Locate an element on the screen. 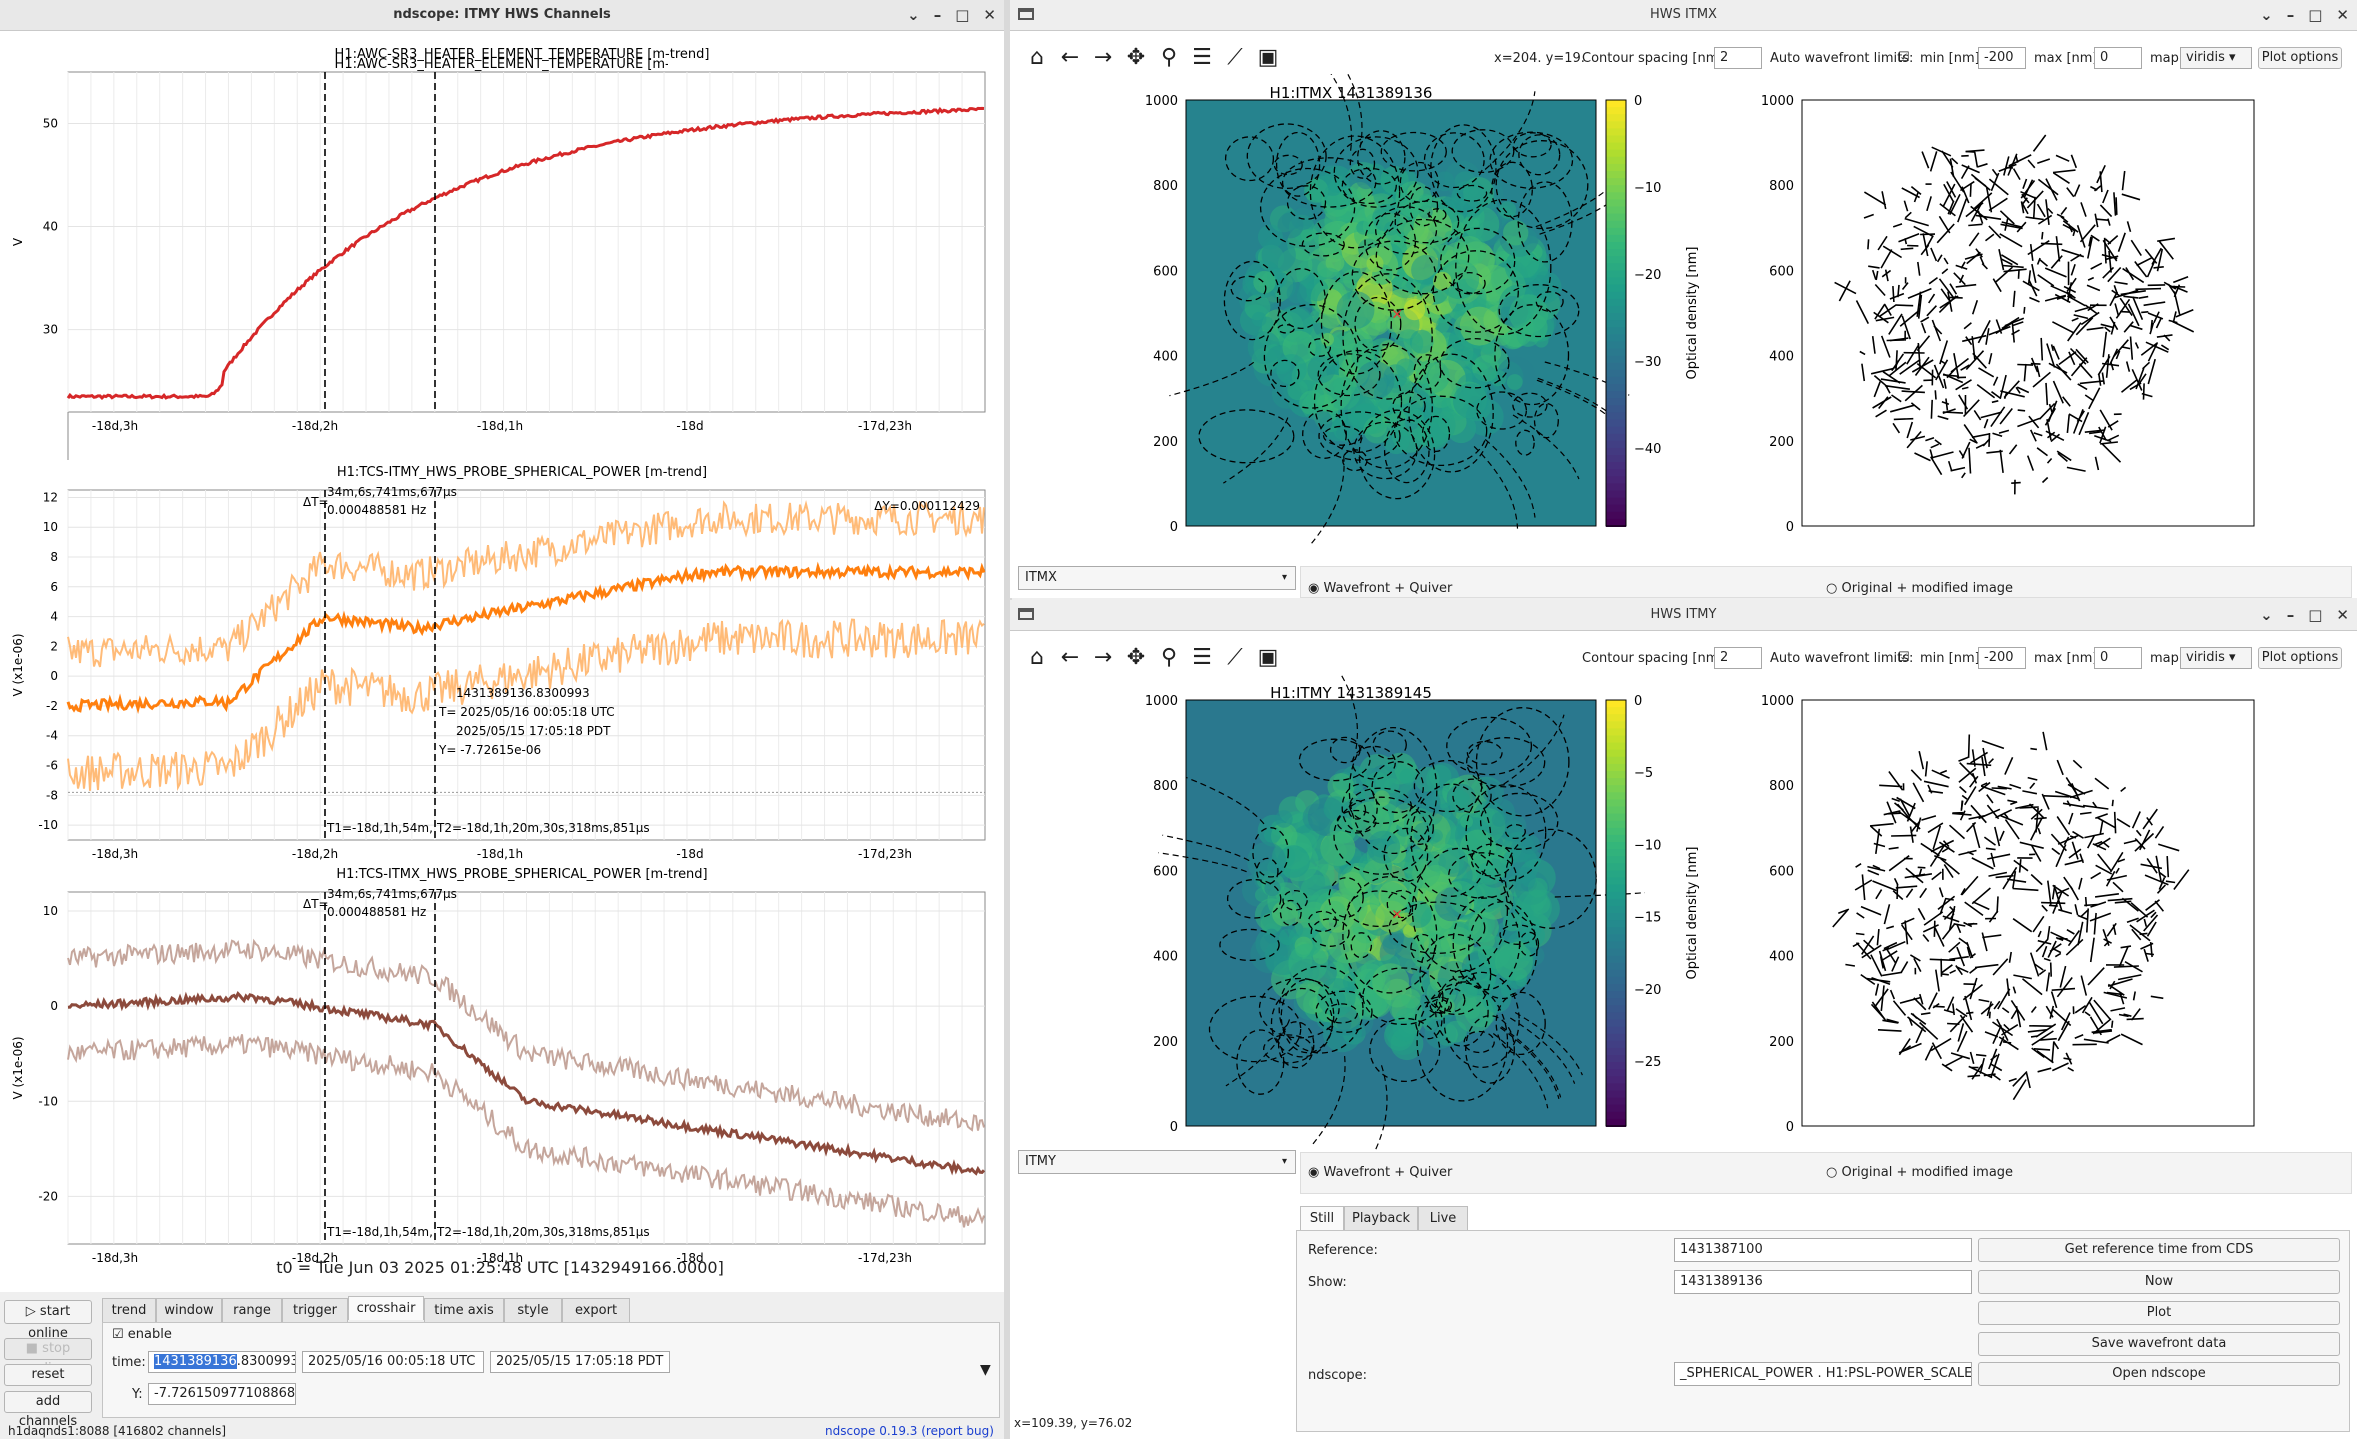  report-bug-link: ndscope 0.19.3 (report bug) is located at coordinates (909, 1431).